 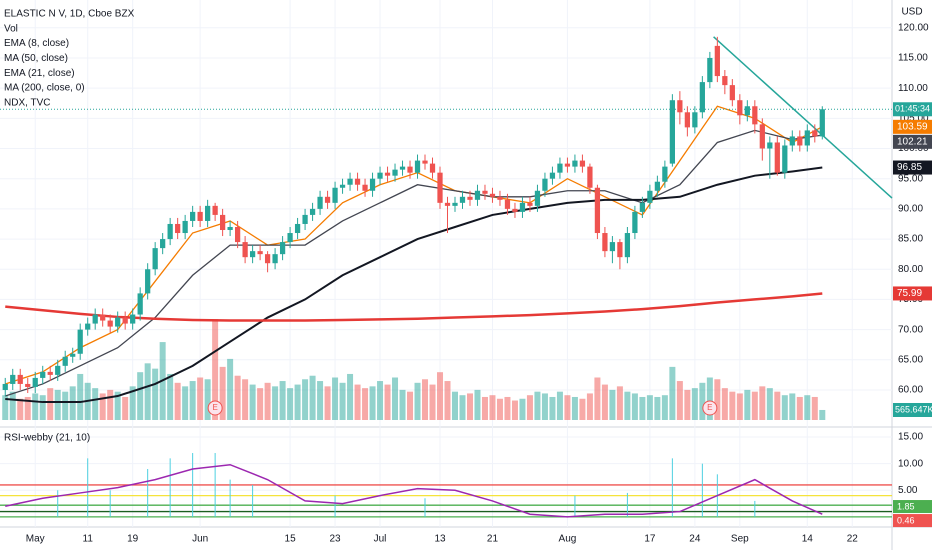 I want to click on x-tick-label: Jun, so click(x=200, y=539).